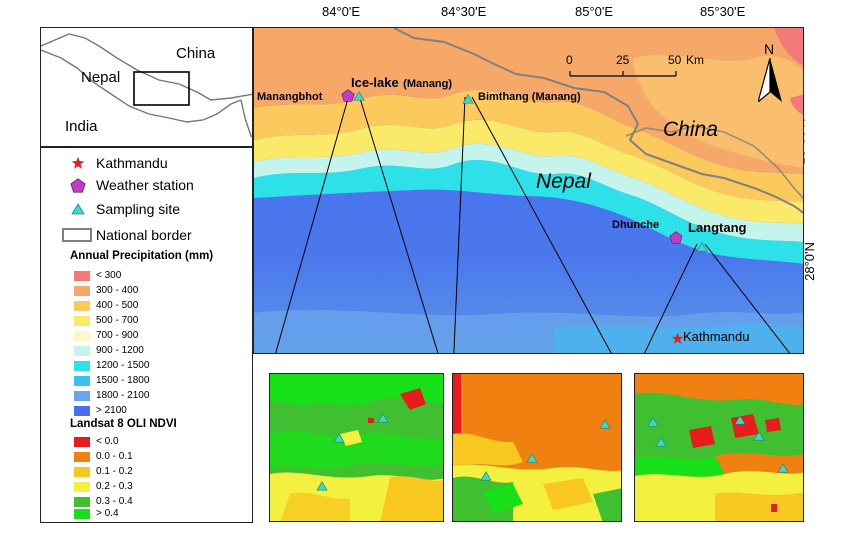 This screenshot has height=534, width=845. What do you see at coordinates (109, 275) in the screenshot?
I see `precip-label: < 300` at bounding box center [109, 275].